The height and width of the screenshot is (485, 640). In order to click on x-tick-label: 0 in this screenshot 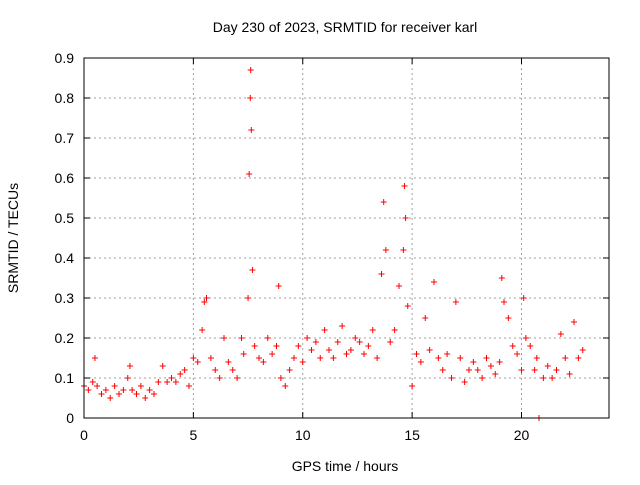, I will do `click(84, 435)`.